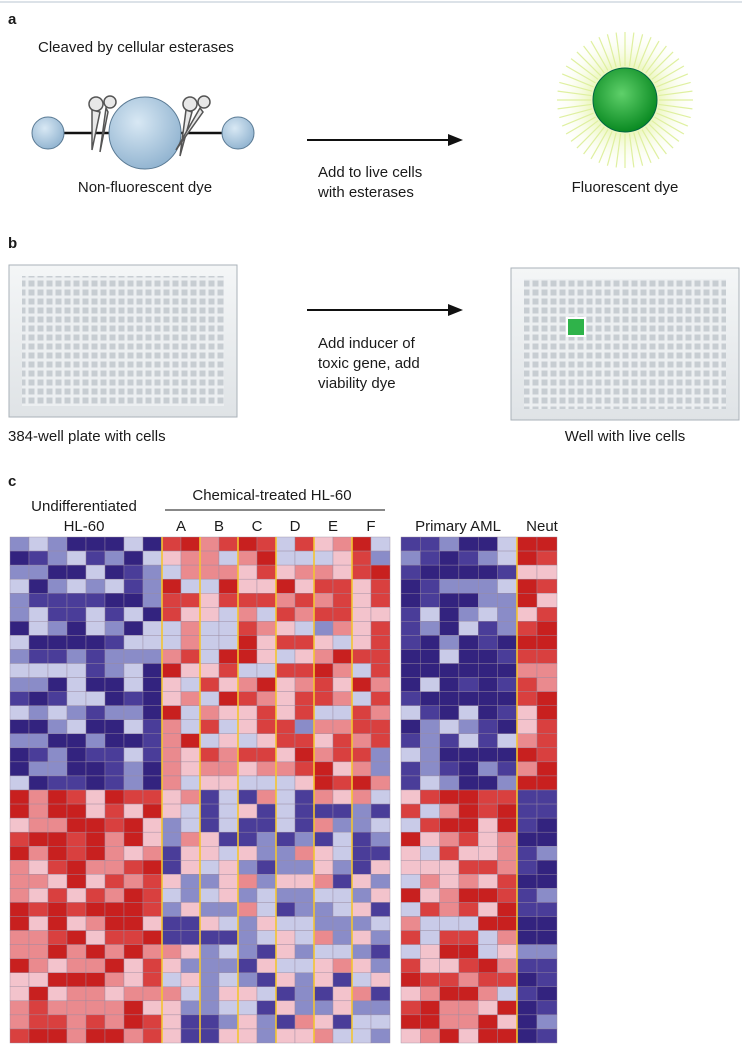 The width and height of the screenshot is (742, 1050). Describe the element at coordinates (625, 187) in the screenshot. I see `right-label: Fluorescent dye` at that location.